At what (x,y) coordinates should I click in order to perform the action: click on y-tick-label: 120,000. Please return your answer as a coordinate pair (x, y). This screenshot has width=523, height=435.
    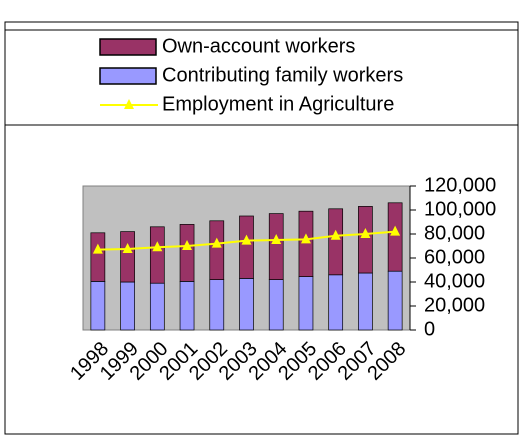
    Looking at the image, I should click on (460, 185).